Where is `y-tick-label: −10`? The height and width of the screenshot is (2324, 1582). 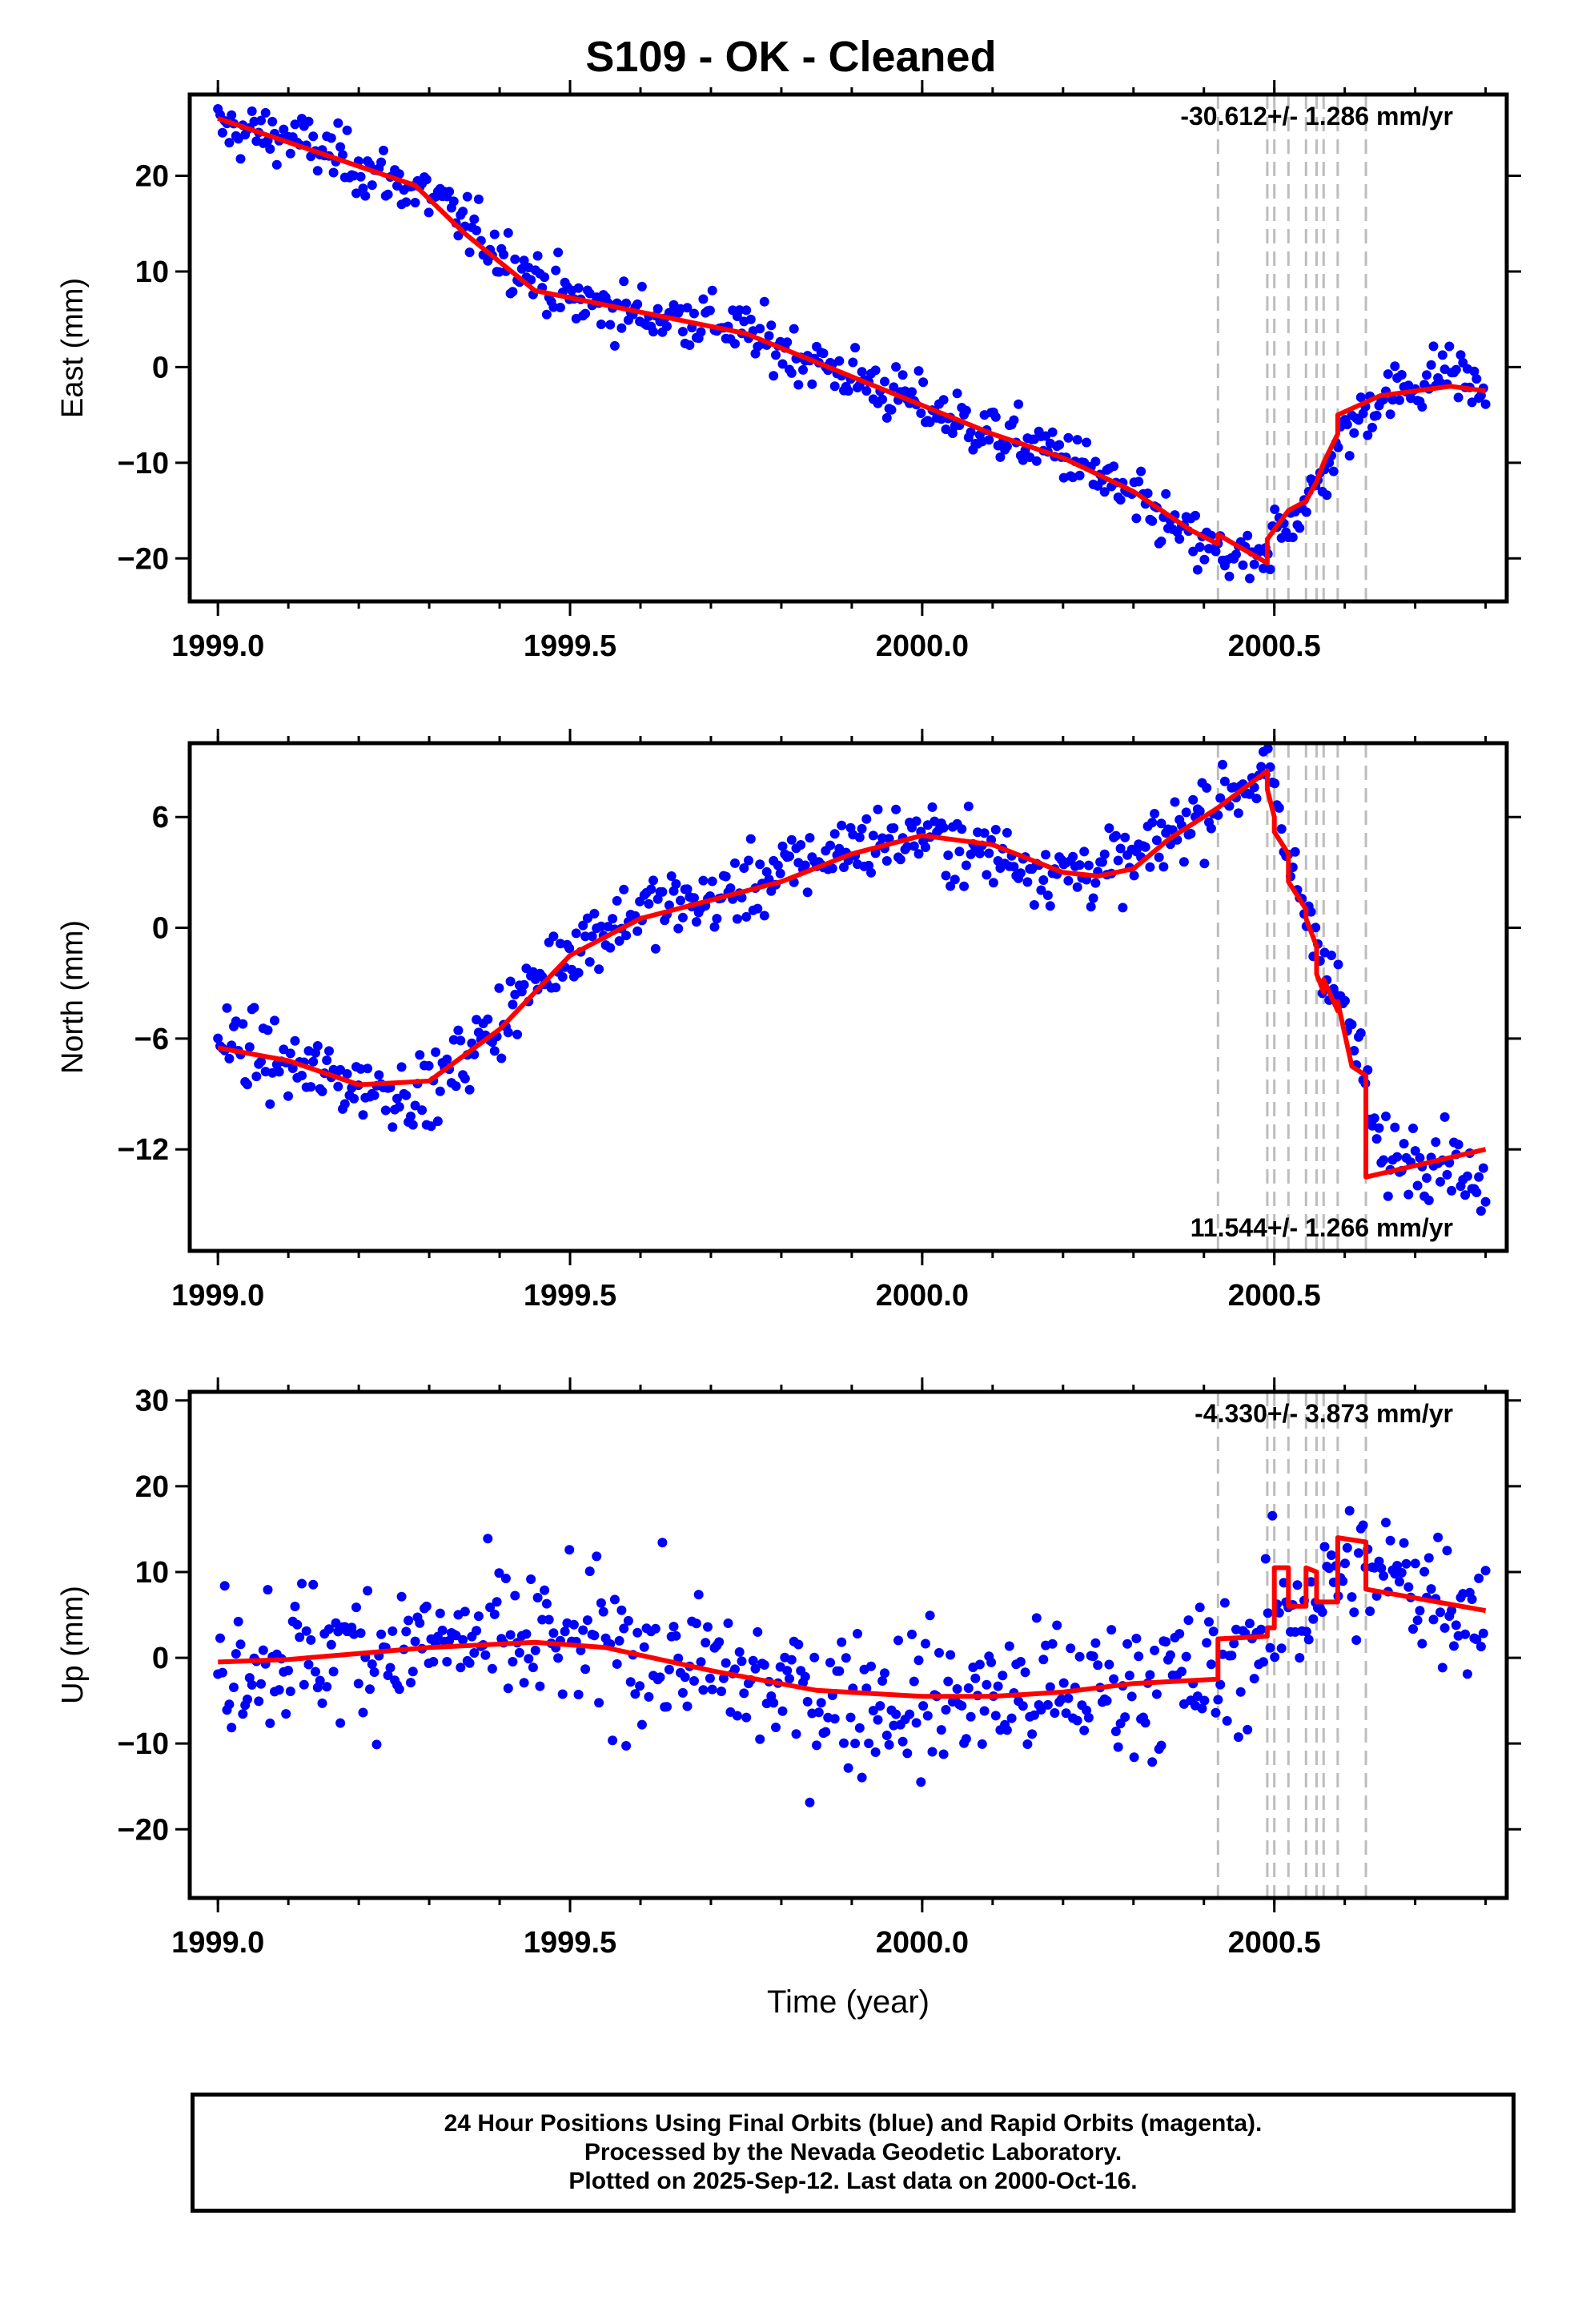 y-tick-label: −10 is located at coordinates (144, 1744).